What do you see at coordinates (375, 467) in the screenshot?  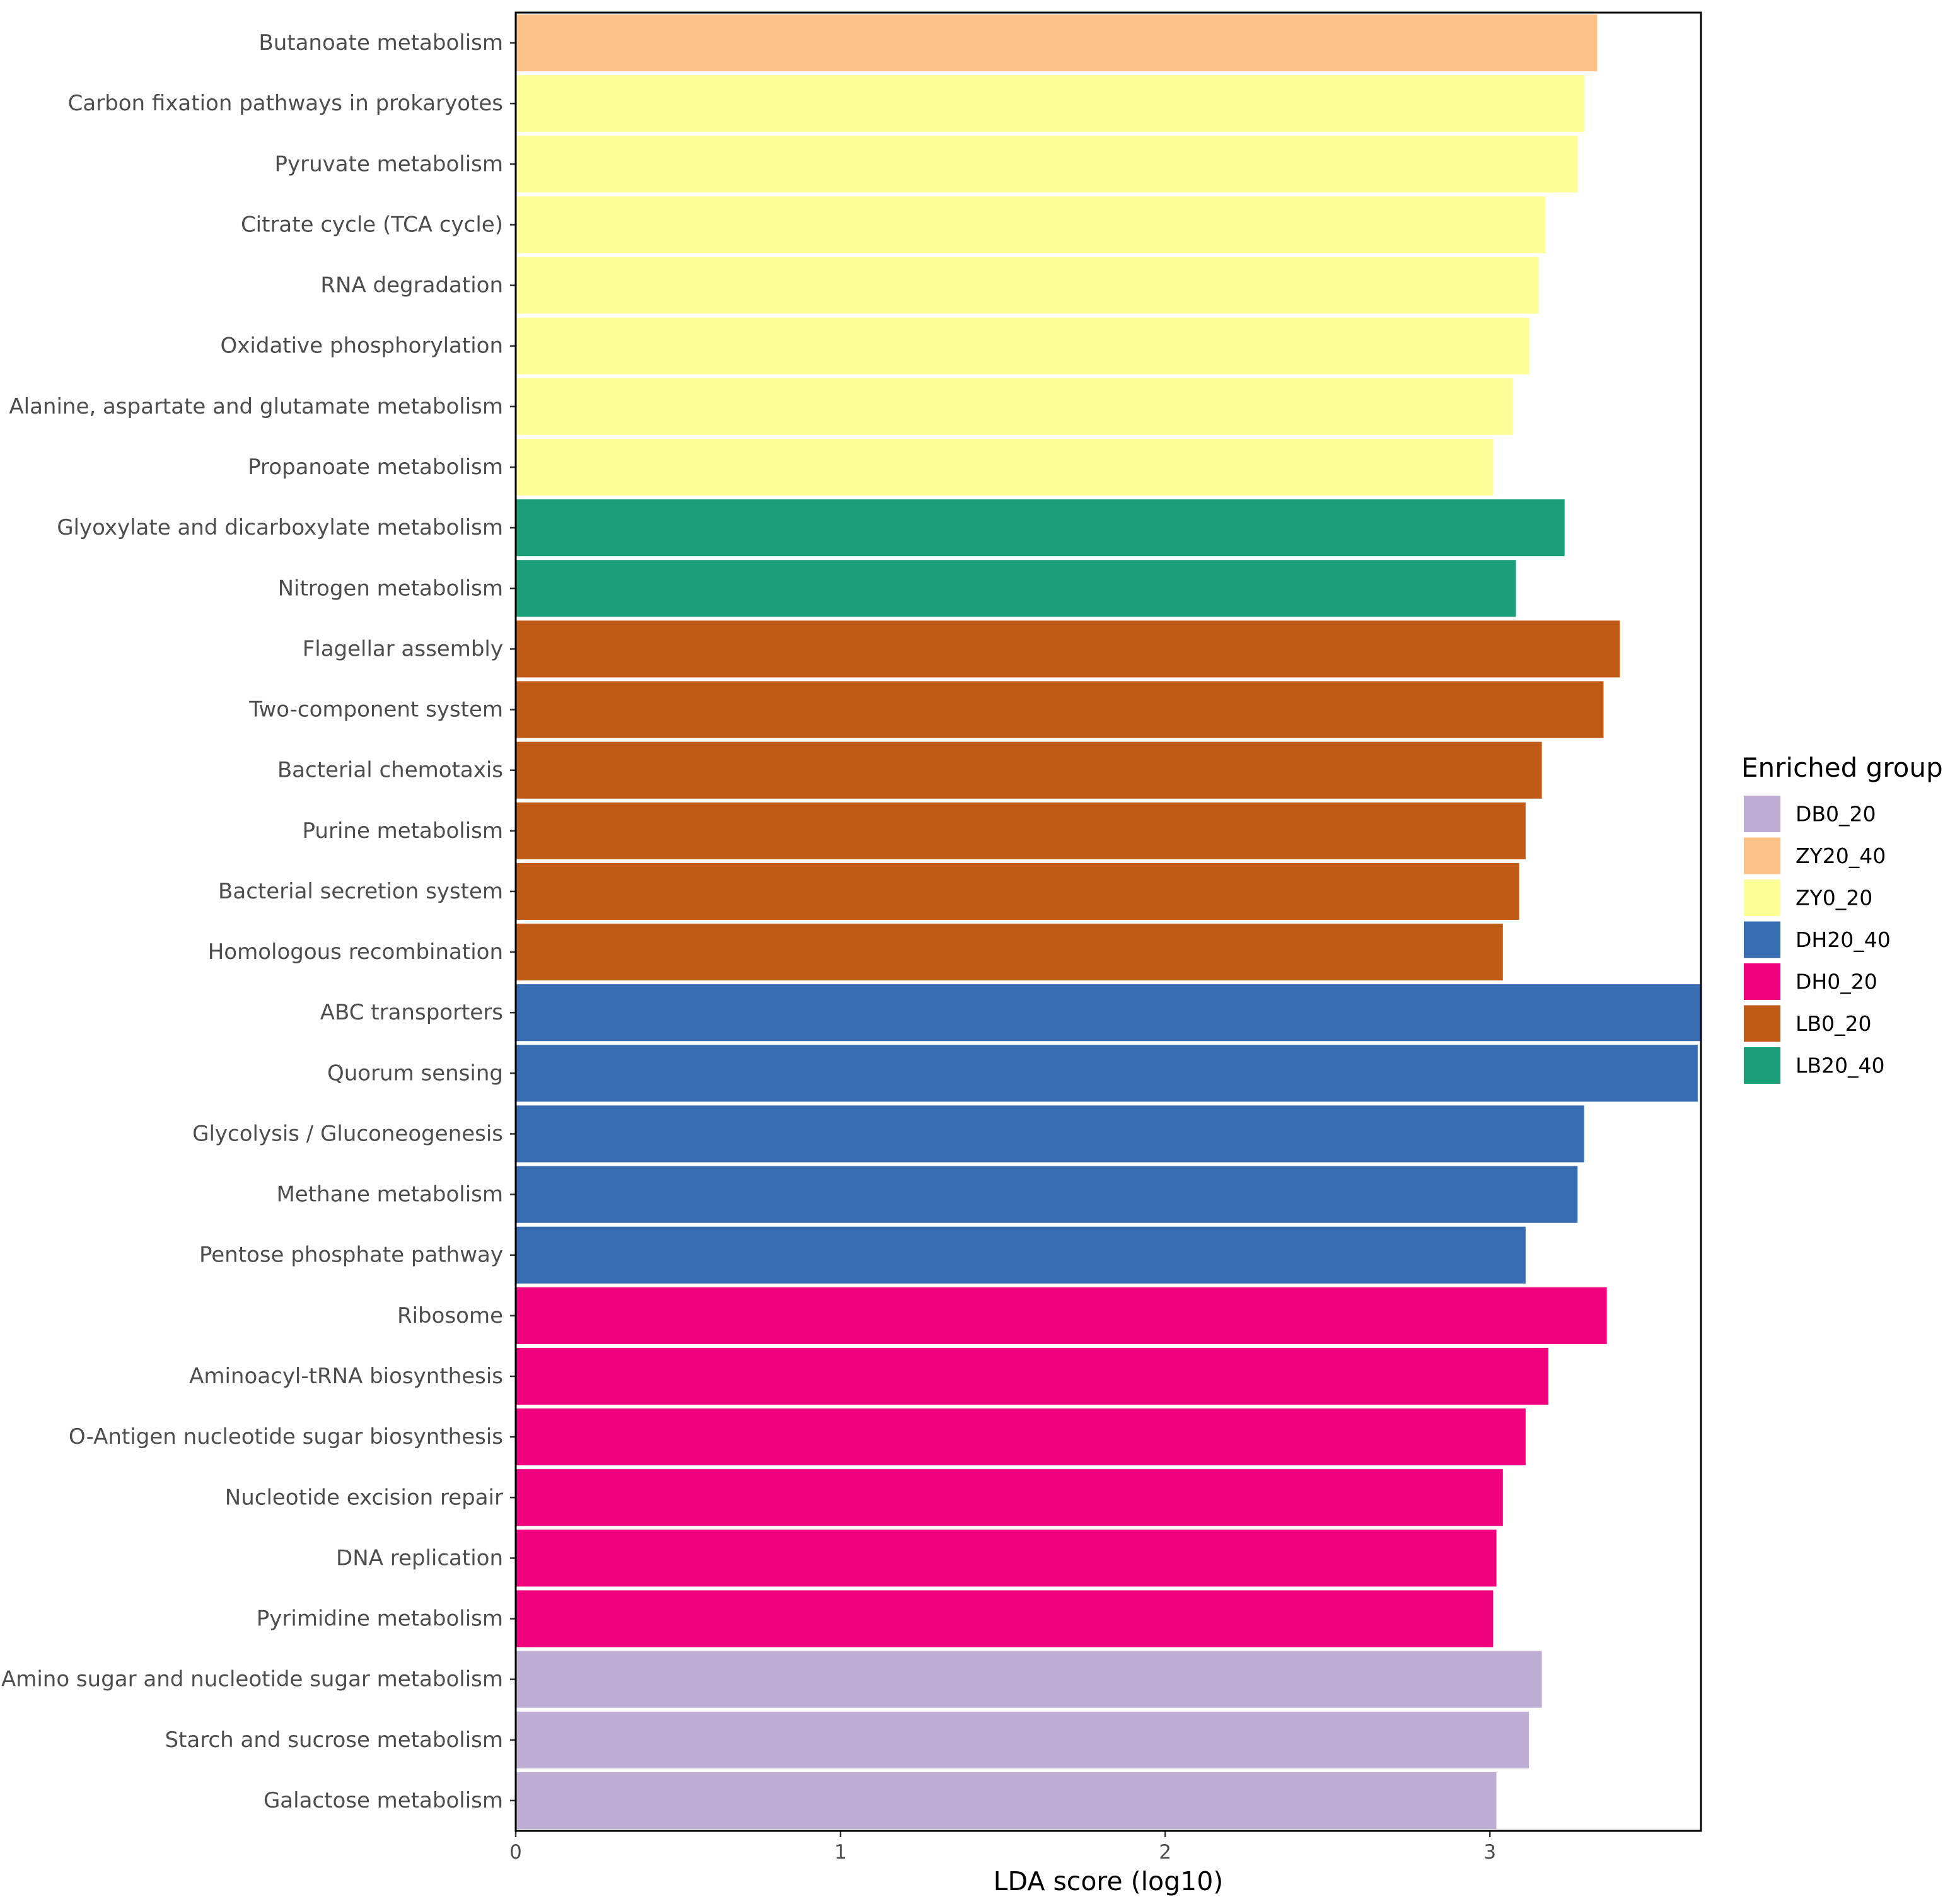 I see `category-label: Propanoate metabolism` at bounding box center [375, 467].